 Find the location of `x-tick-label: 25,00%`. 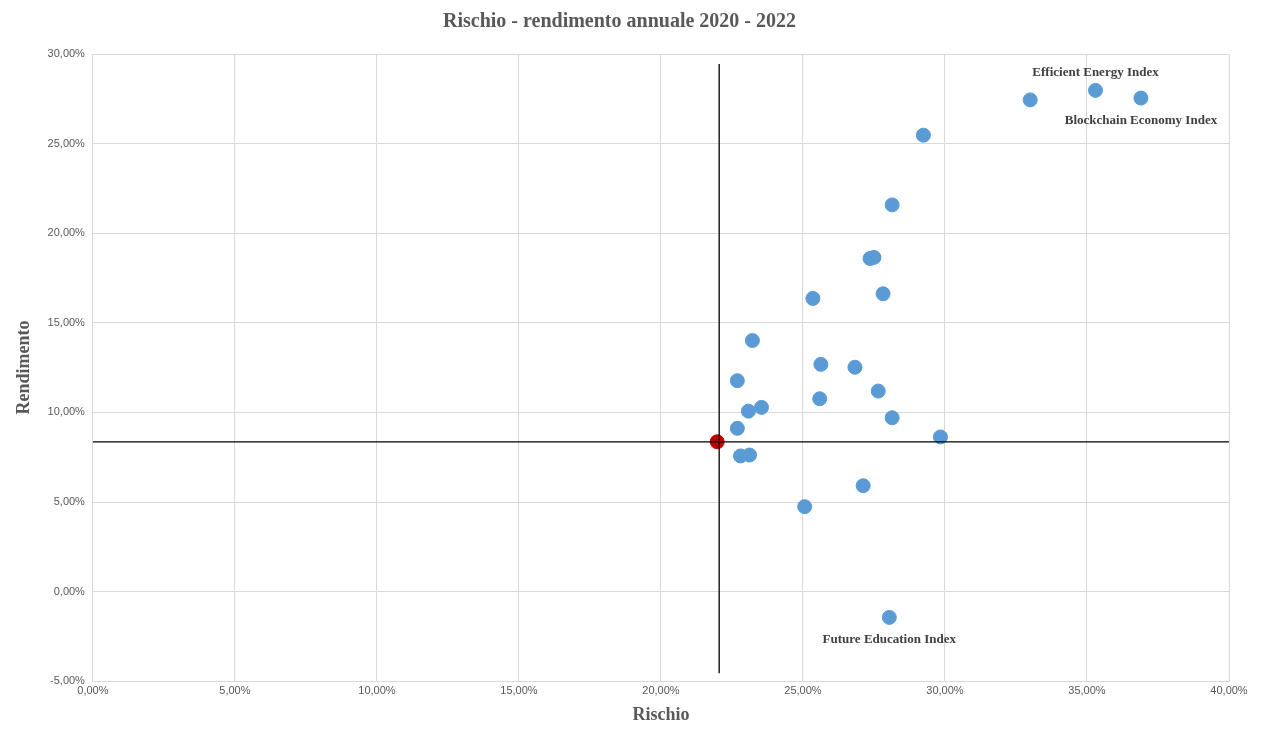

x-tick-label: 25,00% is located at coordinates (803, 689).